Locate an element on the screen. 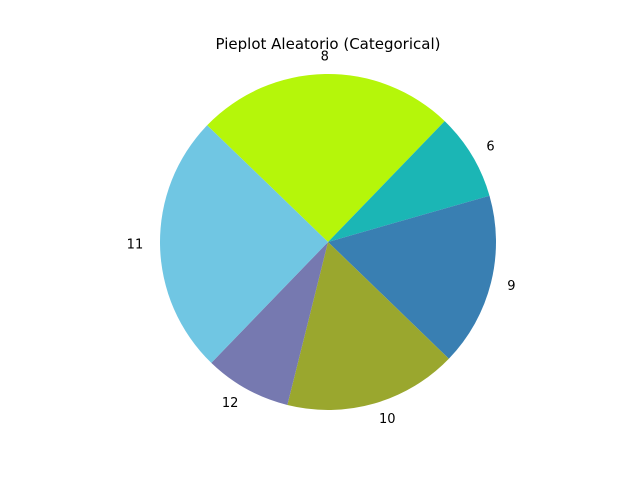 The image size is (640, 480). chart-title: Pieplot Aleatorio (Categorical) is located at coordinates (328, 44).